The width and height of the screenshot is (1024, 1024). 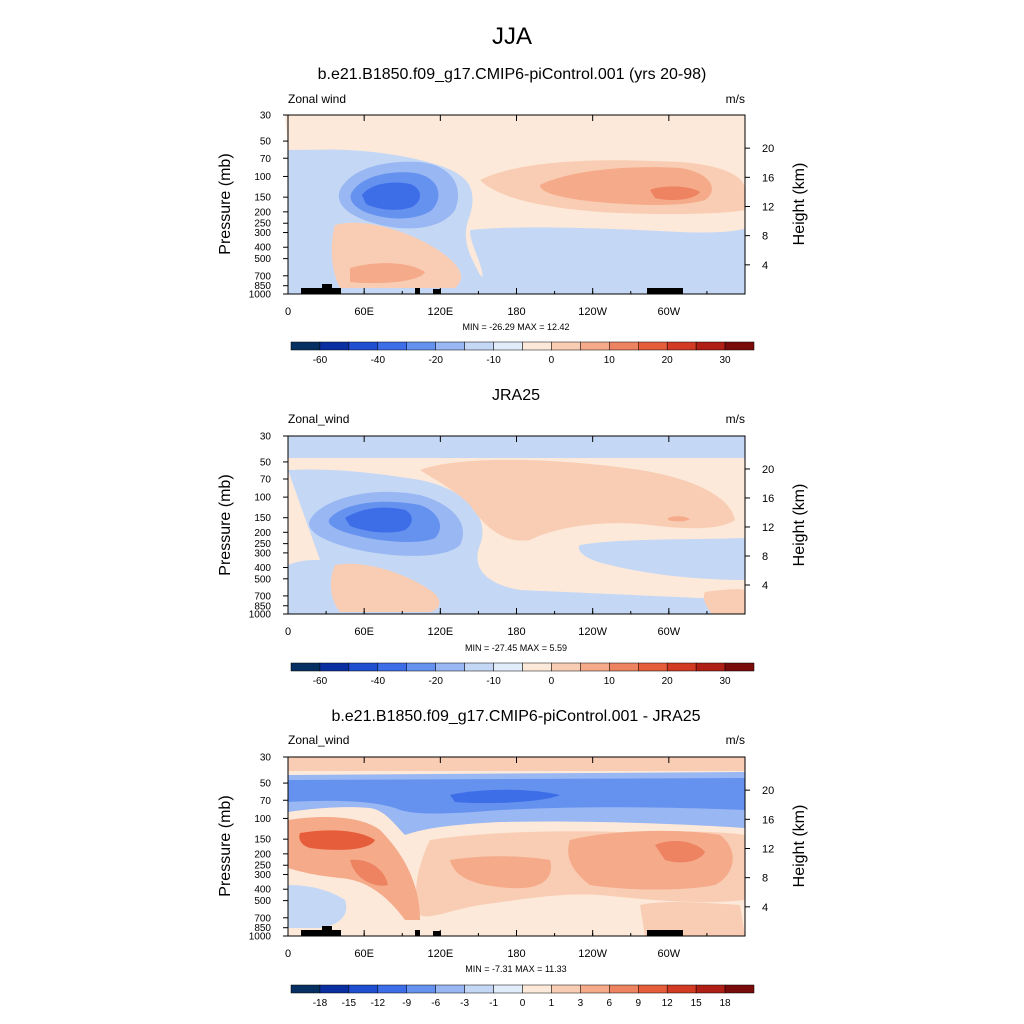 I want to click on colorbar-label: 30, so click(x=726, y=360).